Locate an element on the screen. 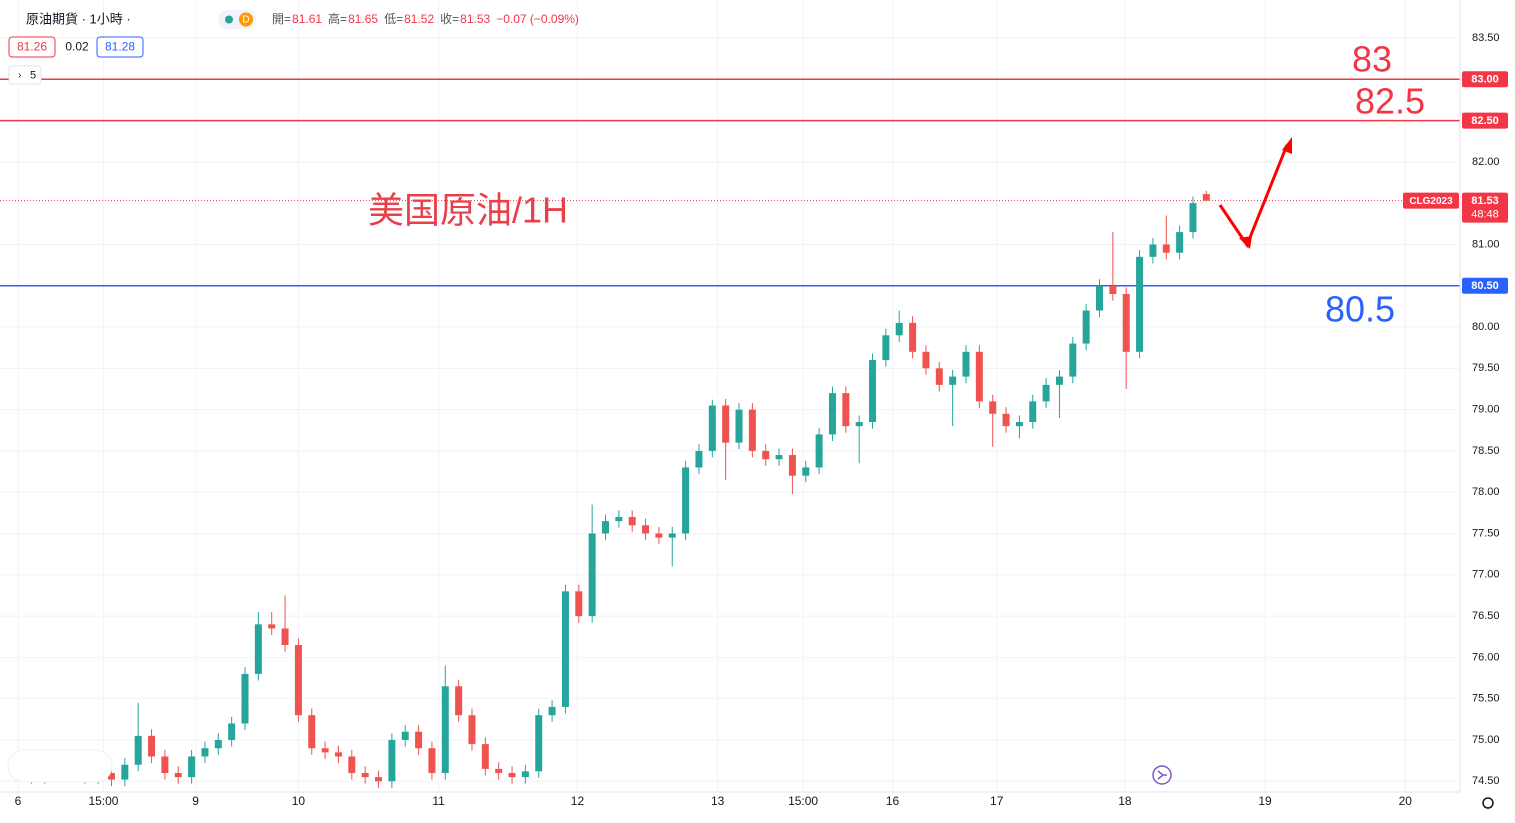  y-tick-label: 76.50 is located at coordinates (1486, 616).